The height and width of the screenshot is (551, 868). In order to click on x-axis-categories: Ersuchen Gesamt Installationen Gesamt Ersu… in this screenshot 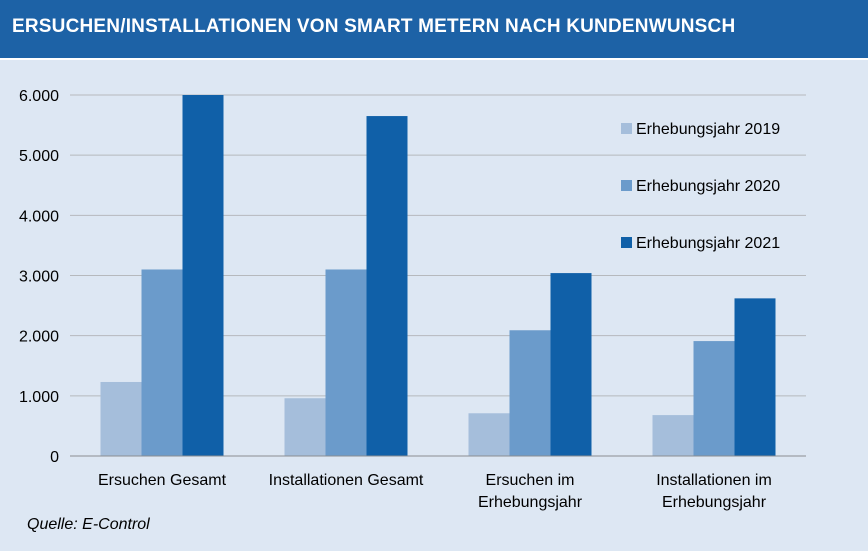, I will do `click(435, 491)`.